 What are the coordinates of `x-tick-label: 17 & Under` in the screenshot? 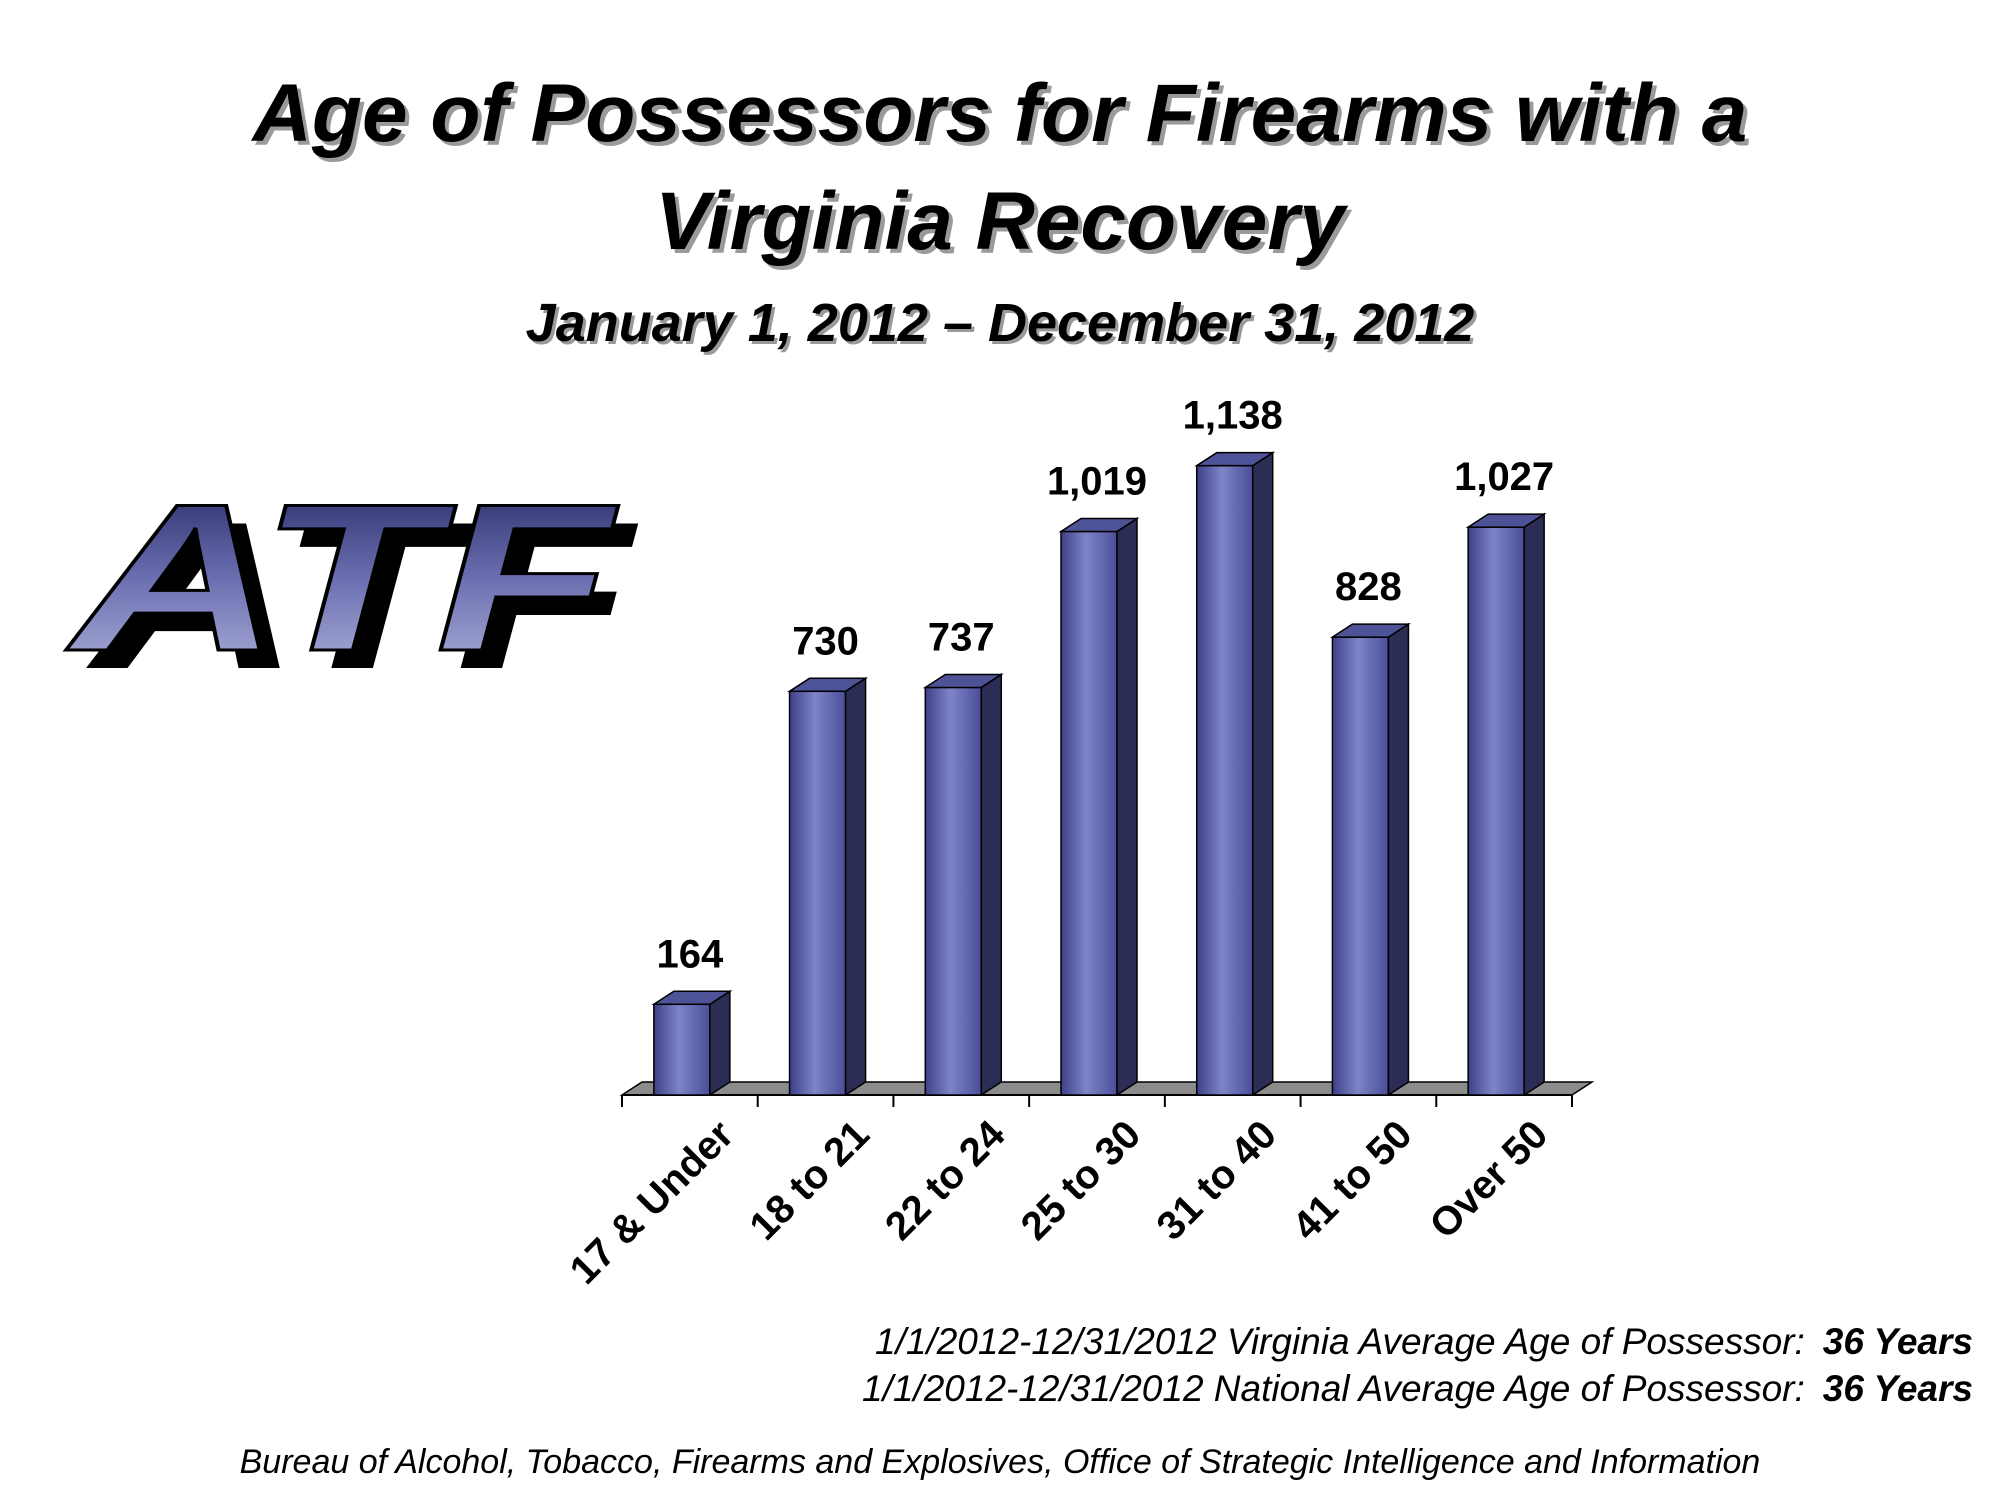 It's located at (652, 1202).